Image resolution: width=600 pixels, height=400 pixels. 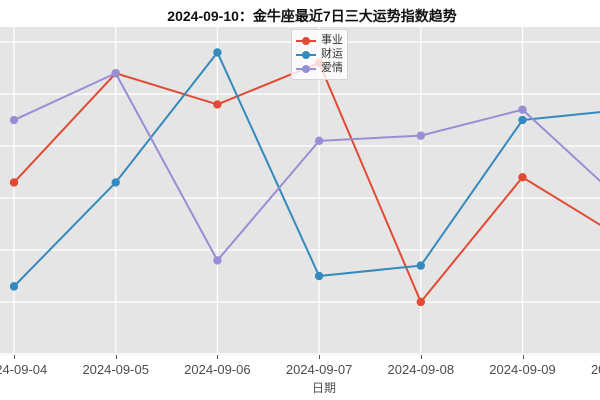 What do you see at coordinates (332, 40) in the screenshot?
I see `legend-label: 事业` at bounding box center [332, 40].